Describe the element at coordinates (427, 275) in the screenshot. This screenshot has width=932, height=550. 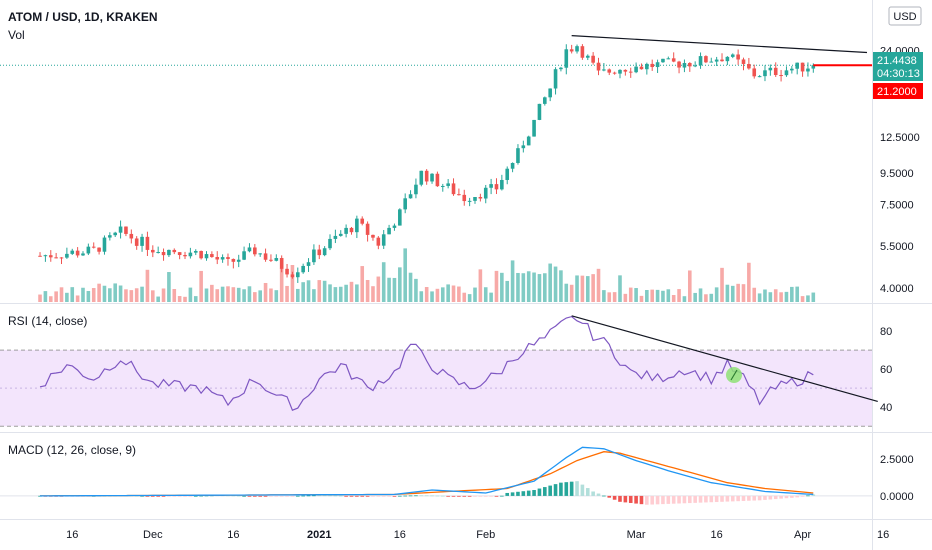
I see `volume-bars` at that location.